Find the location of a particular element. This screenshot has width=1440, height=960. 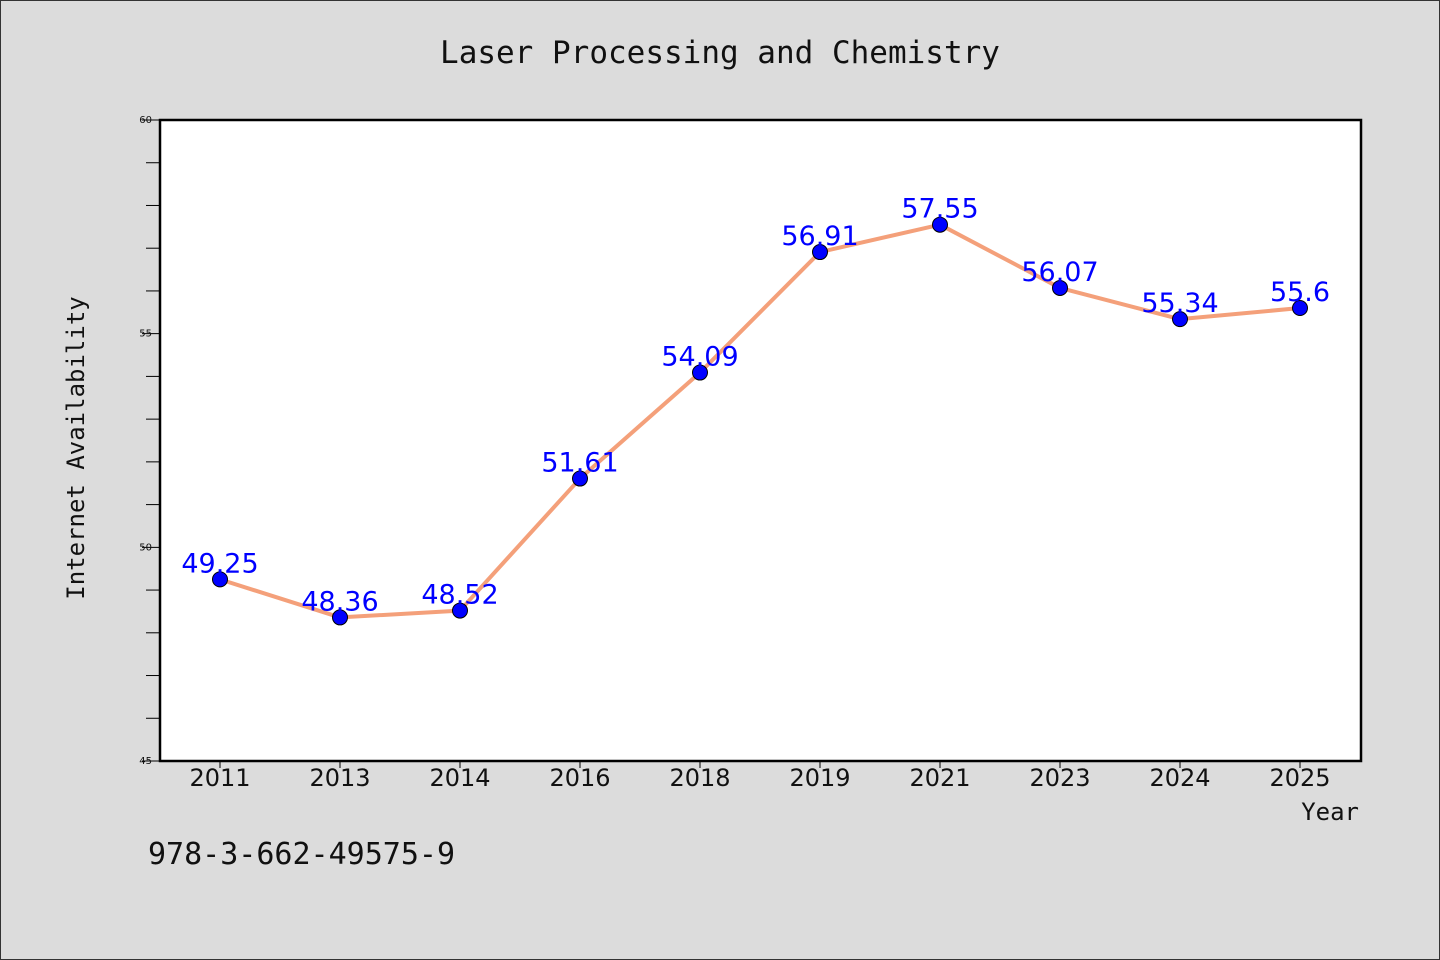

footnote-isbn: 978-3-662-49575-9 is located at coordinates (301, 854).